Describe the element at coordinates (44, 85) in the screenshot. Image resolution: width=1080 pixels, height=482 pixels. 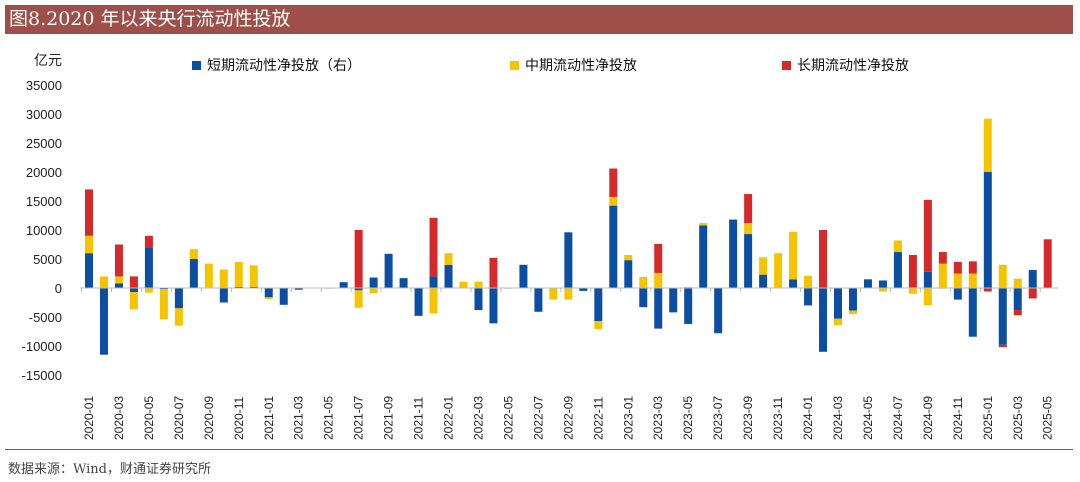
I see `y-tick-label: 35000` at that location.